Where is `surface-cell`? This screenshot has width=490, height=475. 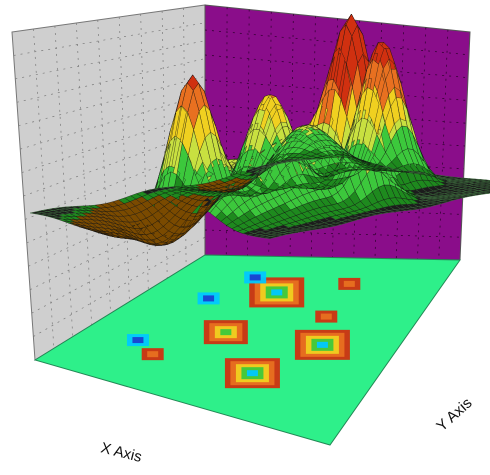 surface-cell is located at coordinates (35, 213).